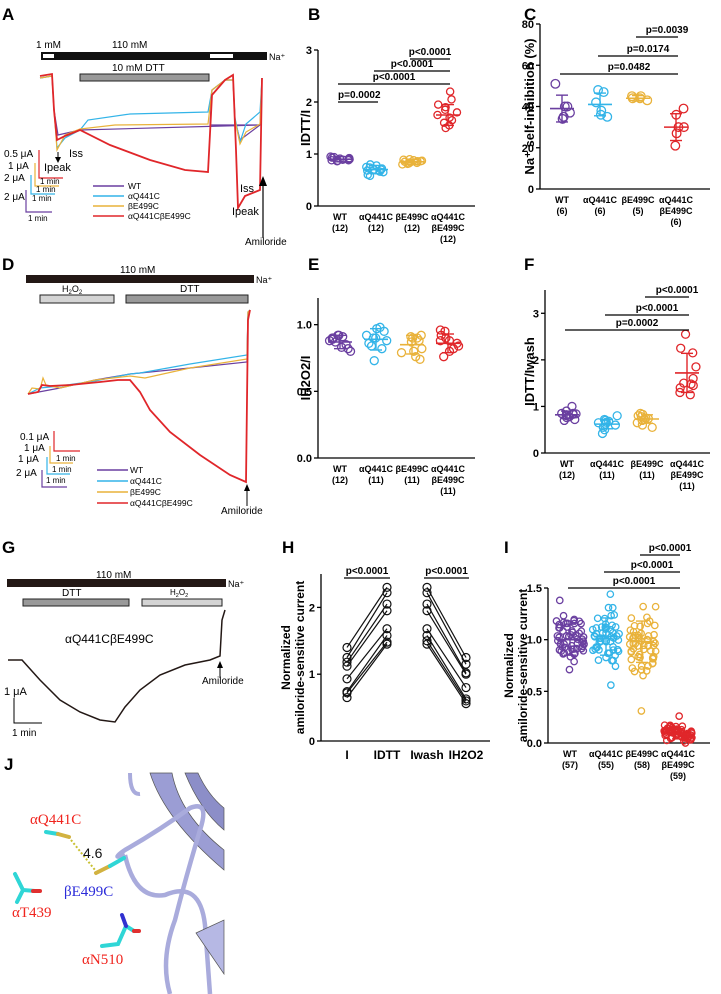  I want to click on panel-label-a: A, so click(8, 14).